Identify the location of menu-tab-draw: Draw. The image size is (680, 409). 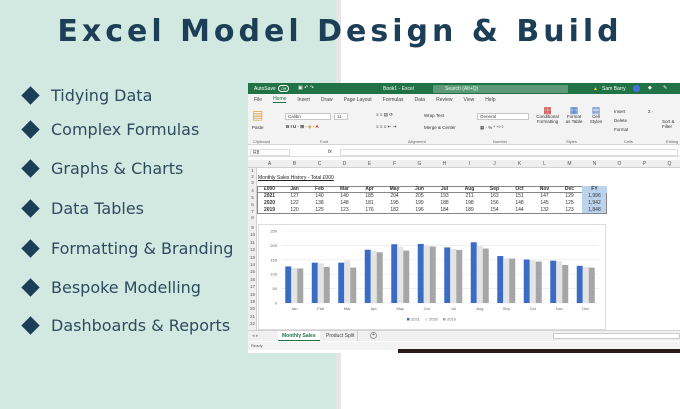
(326, 99).